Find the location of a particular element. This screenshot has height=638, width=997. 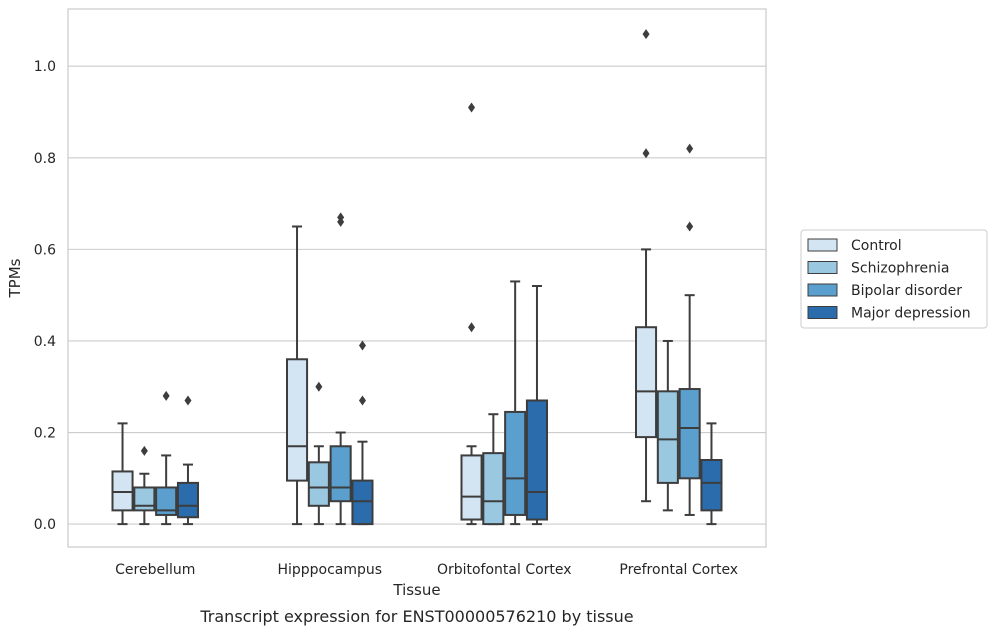

x-tick-label: Orbitofontal Cortex is located at coordinates (504, 570).